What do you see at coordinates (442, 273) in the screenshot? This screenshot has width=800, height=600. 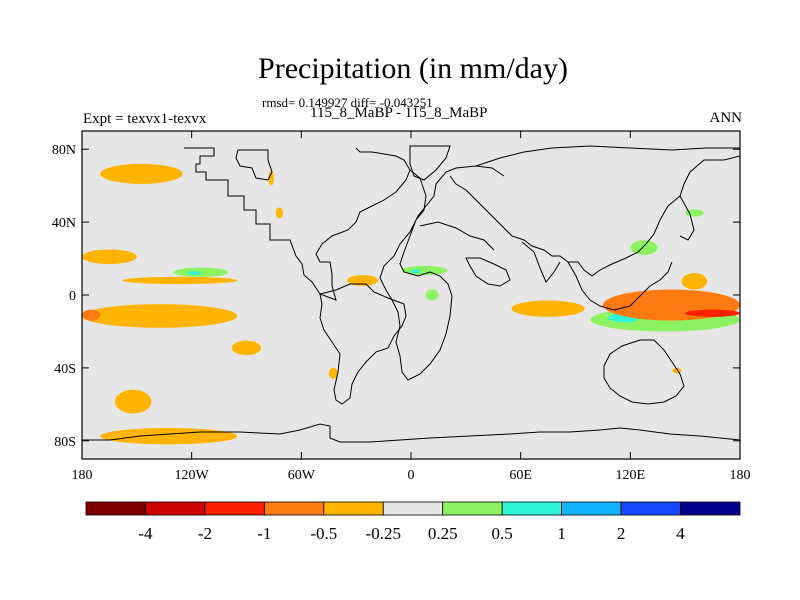 I see `coastline-europe-africa` at bounding box center [442, 273].